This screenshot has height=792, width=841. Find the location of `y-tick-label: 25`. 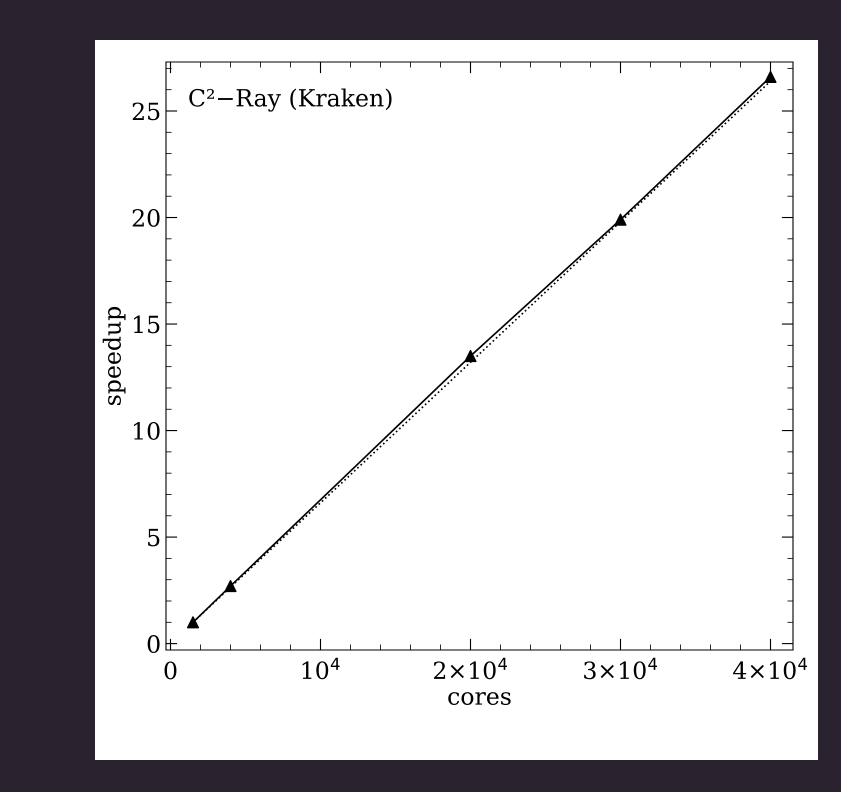

y-tick-label: 25 is located at coordinates (146, 111).